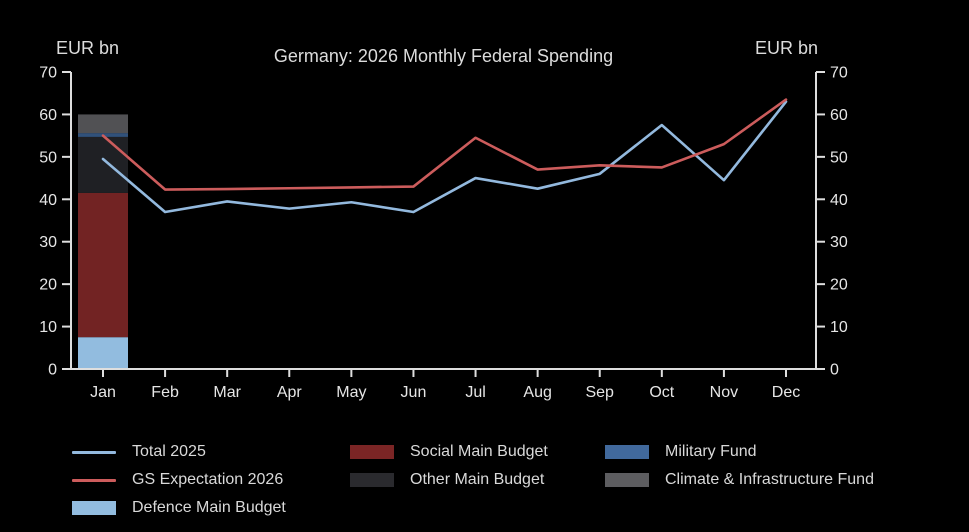 This screenshot has width=969, height=532. Describe the element at coordinates (661, 392) in the screenshot. I see `x-axis-month-label: Oct` at that location.